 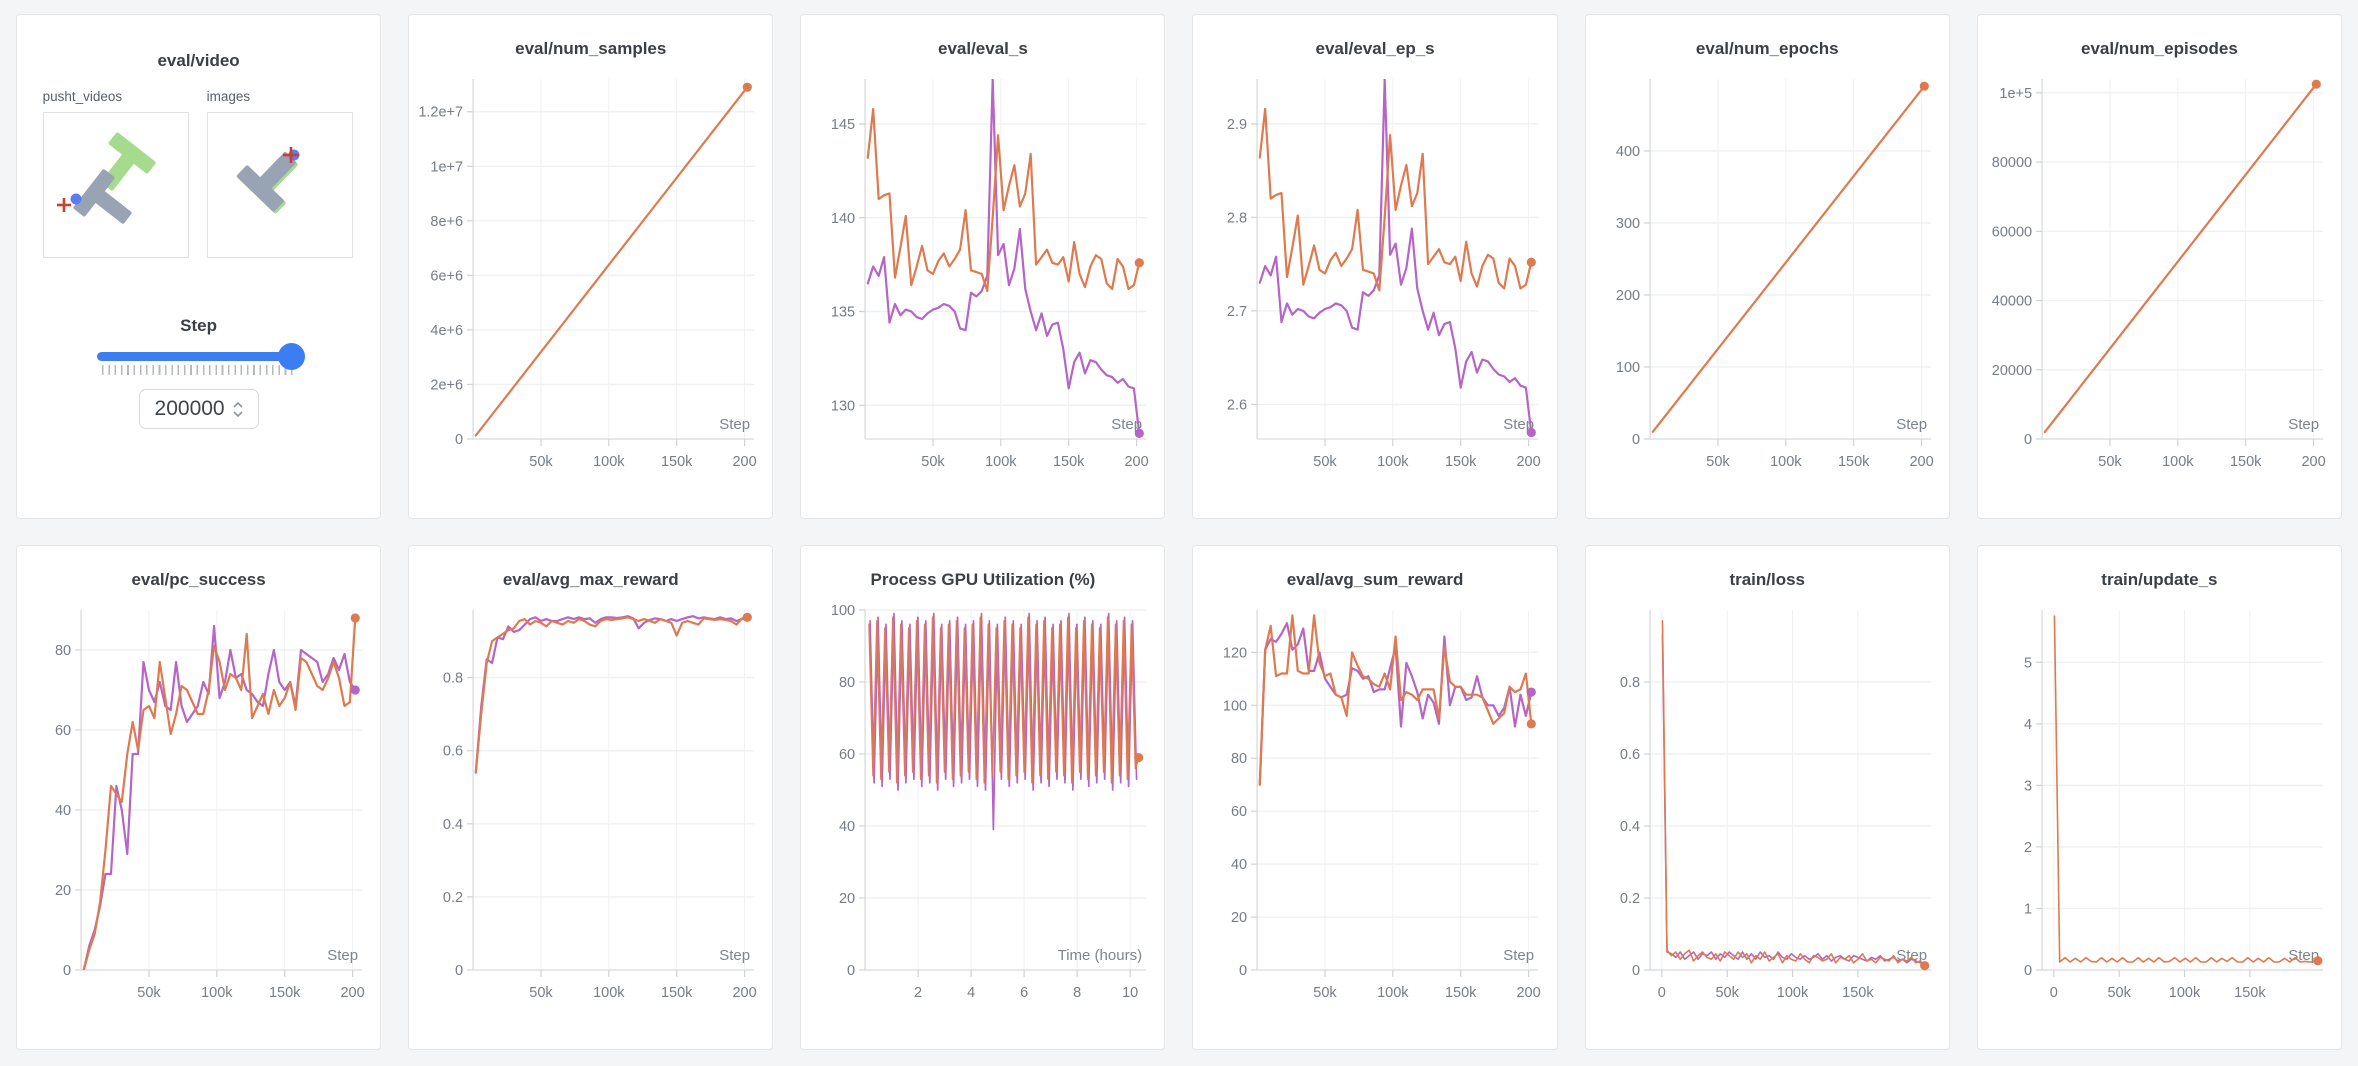 I want to click on svg-text: 145, so click(x=843, y=125).